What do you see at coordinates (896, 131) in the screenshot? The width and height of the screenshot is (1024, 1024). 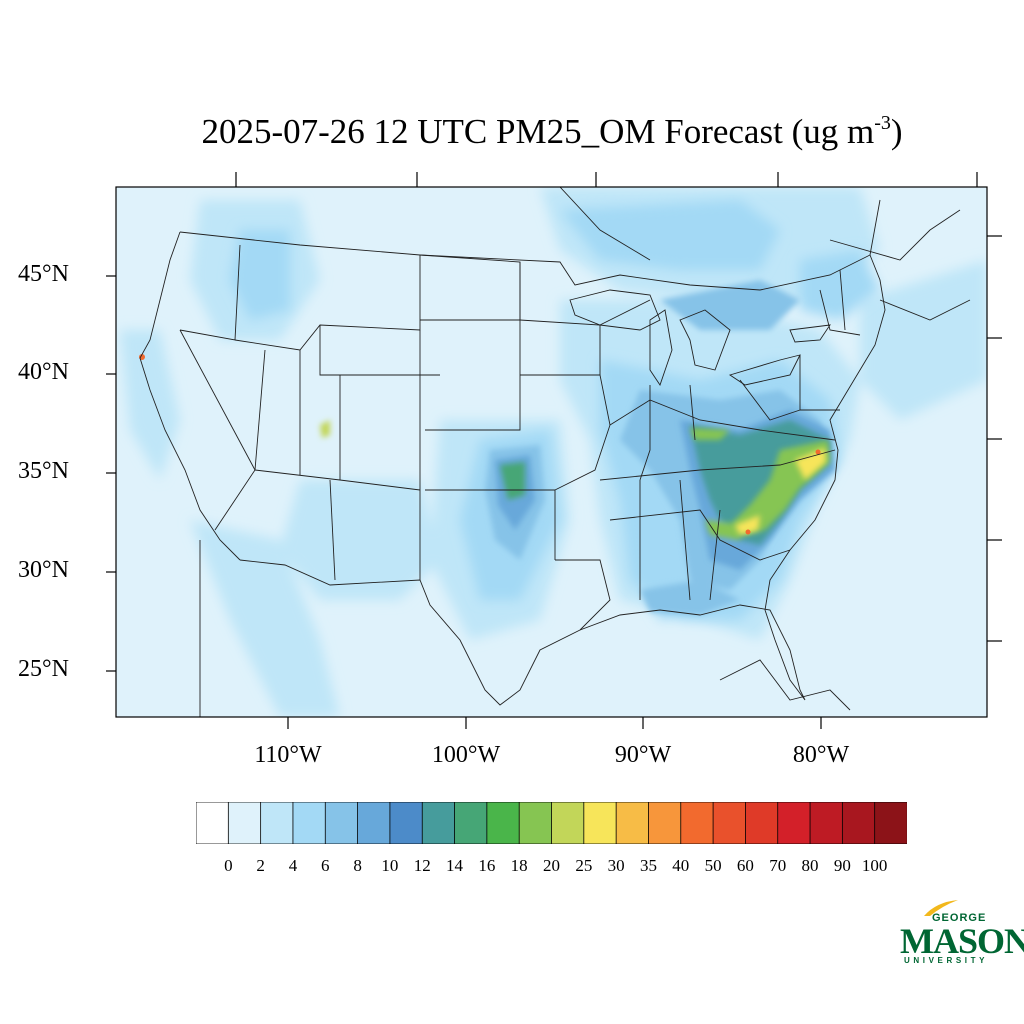 I see `title-close: )` at bounding box center [896, 131].